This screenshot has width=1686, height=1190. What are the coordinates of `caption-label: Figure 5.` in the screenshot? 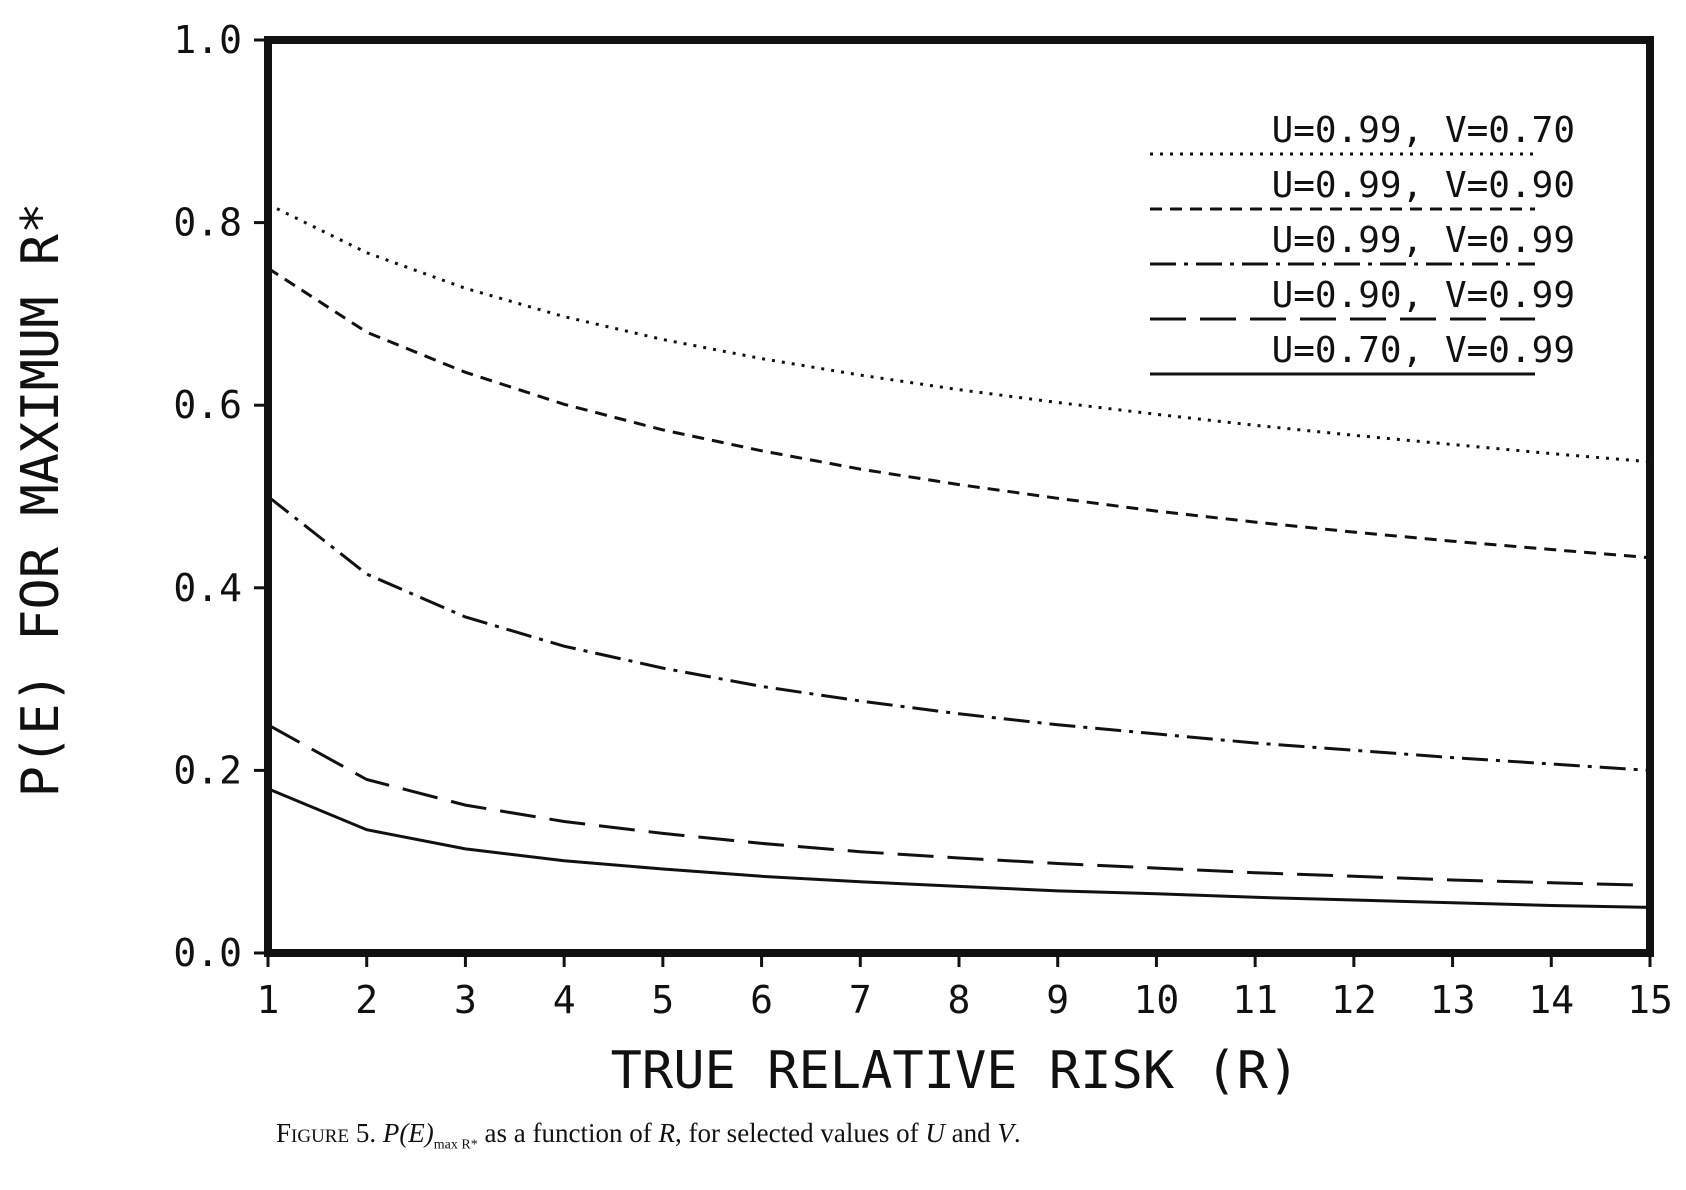 It's located at (326, 1133).